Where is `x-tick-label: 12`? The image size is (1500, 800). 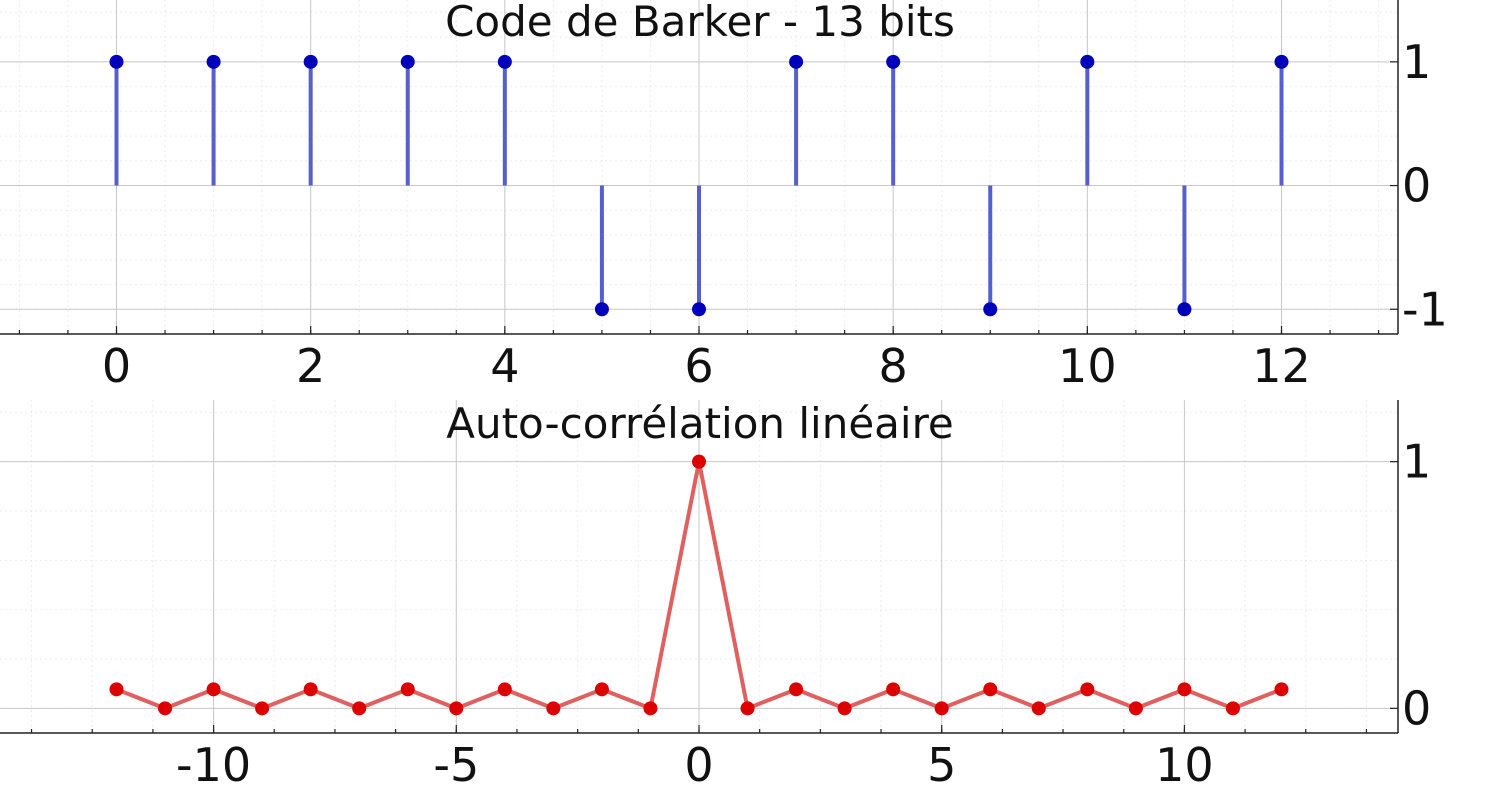 x-tick-label: 12 is located at coordinates (1281, 366).